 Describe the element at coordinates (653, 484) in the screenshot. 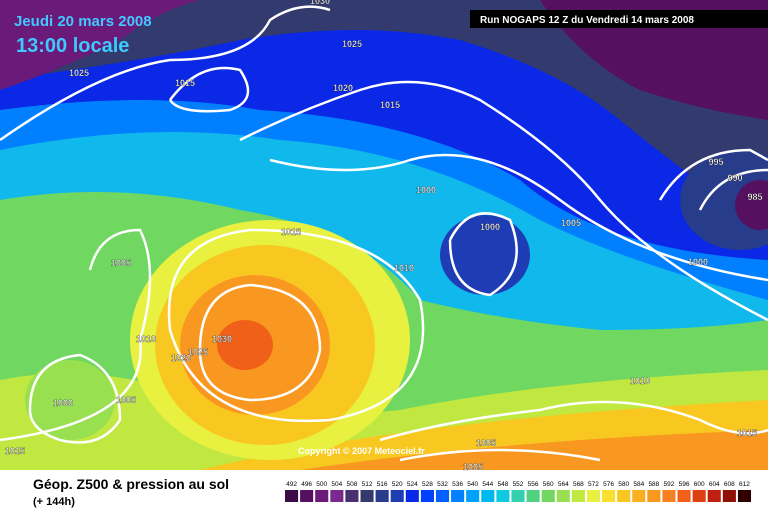

I see `legend-label: 588` at that location.